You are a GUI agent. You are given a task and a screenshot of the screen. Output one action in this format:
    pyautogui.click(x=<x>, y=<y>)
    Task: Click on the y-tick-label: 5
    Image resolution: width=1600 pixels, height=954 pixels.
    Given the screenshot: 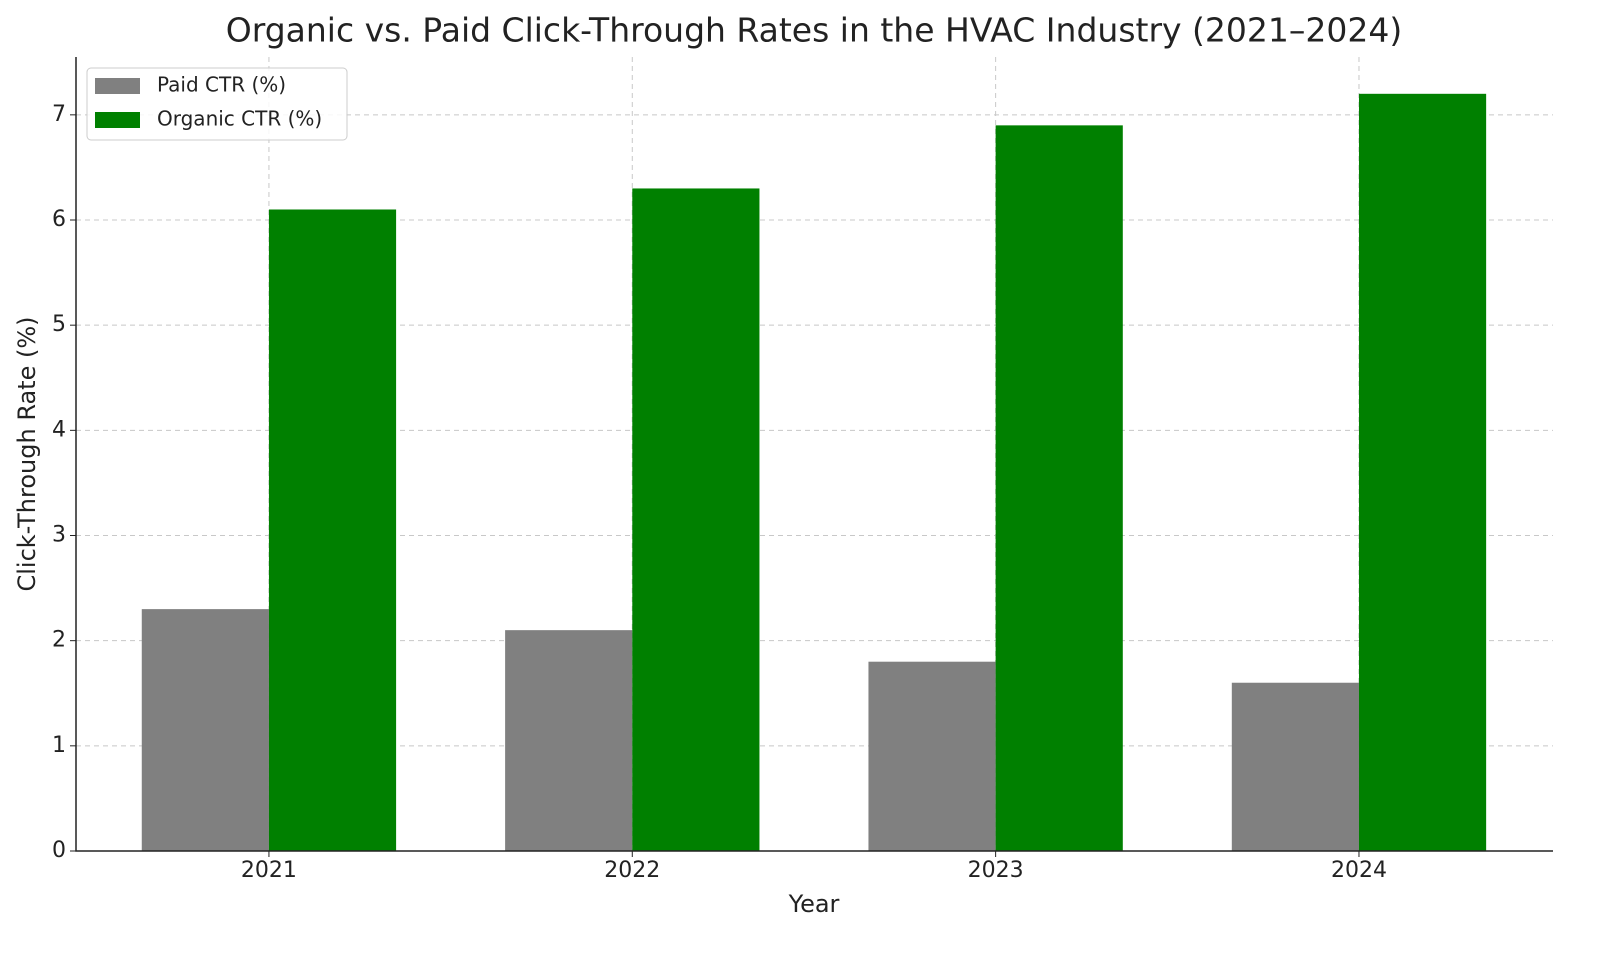 What is the action you would take?
    pyautogui.click(x=59, y=324)
    